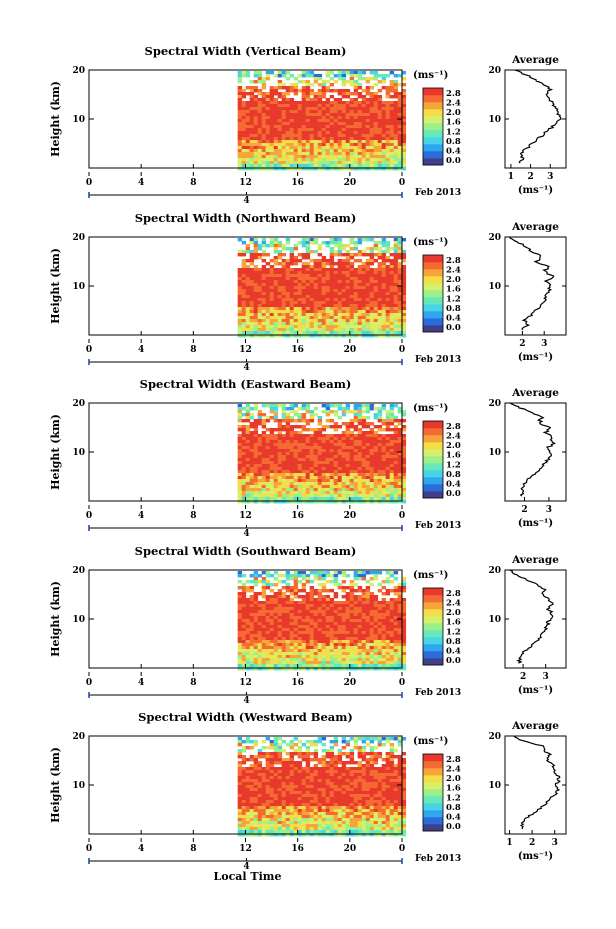 This screenshot has width=616, height=929. I want to click on x-tick-label: 4, so click(141, 350).